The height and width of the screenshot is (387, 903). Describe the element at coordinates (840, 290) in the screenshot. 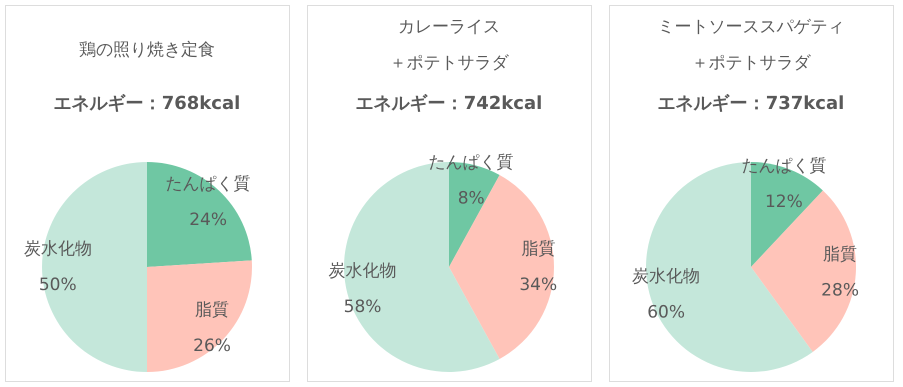

I see `data-label: 28%` at that location.